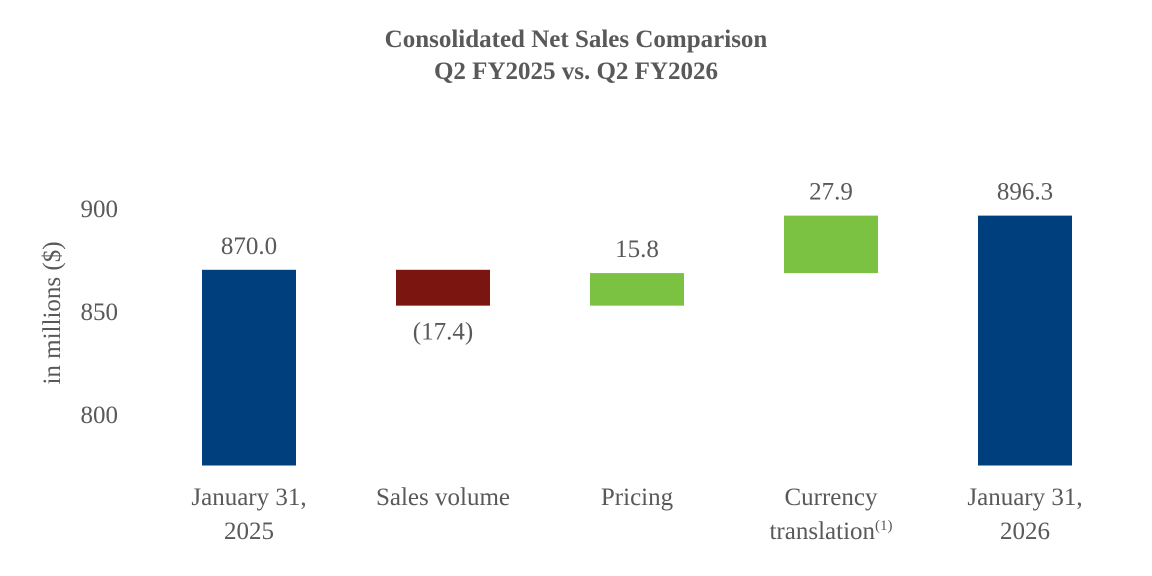 The image size is (1152, 576). I want to click on y-tick-label: 800, so click(100, 415).